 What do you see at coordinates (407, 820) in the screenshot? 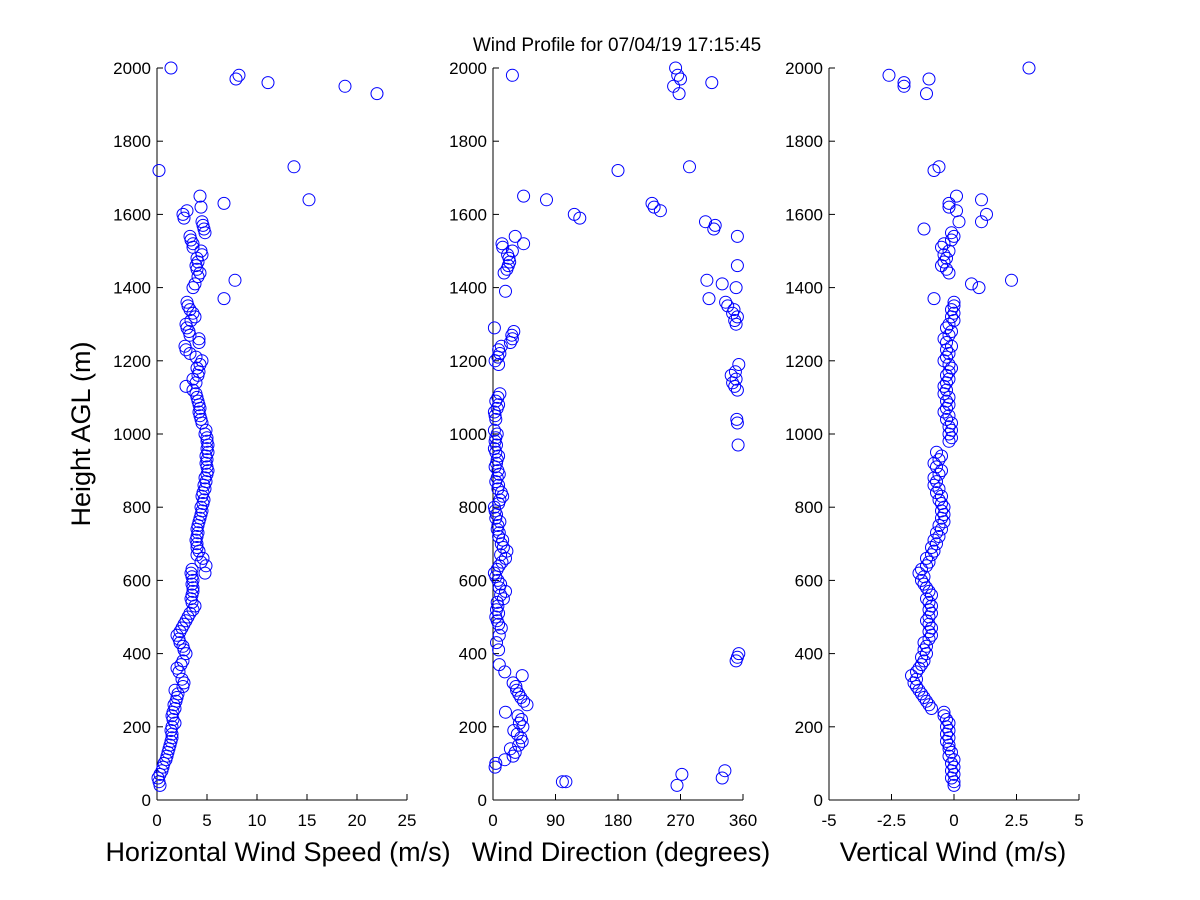
I see `speed-x-tick-label: 25` at bounding box center [407, 820].